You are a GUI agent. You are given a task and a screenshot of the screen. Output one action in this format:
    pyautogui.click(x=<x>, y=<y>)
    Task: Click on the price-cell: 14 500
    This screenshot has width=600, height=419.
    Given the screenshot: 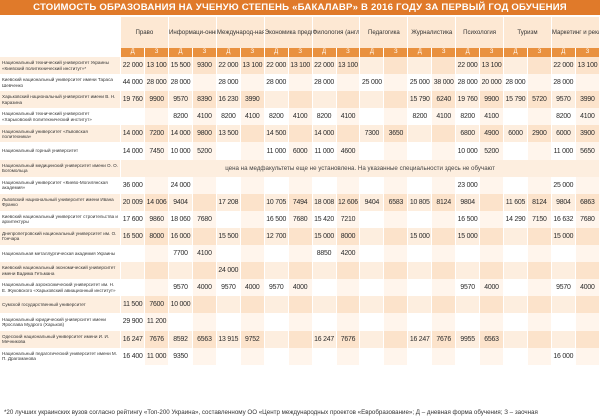 What is the action you would take?
    pyautogui.click(x=276, y=134)
    